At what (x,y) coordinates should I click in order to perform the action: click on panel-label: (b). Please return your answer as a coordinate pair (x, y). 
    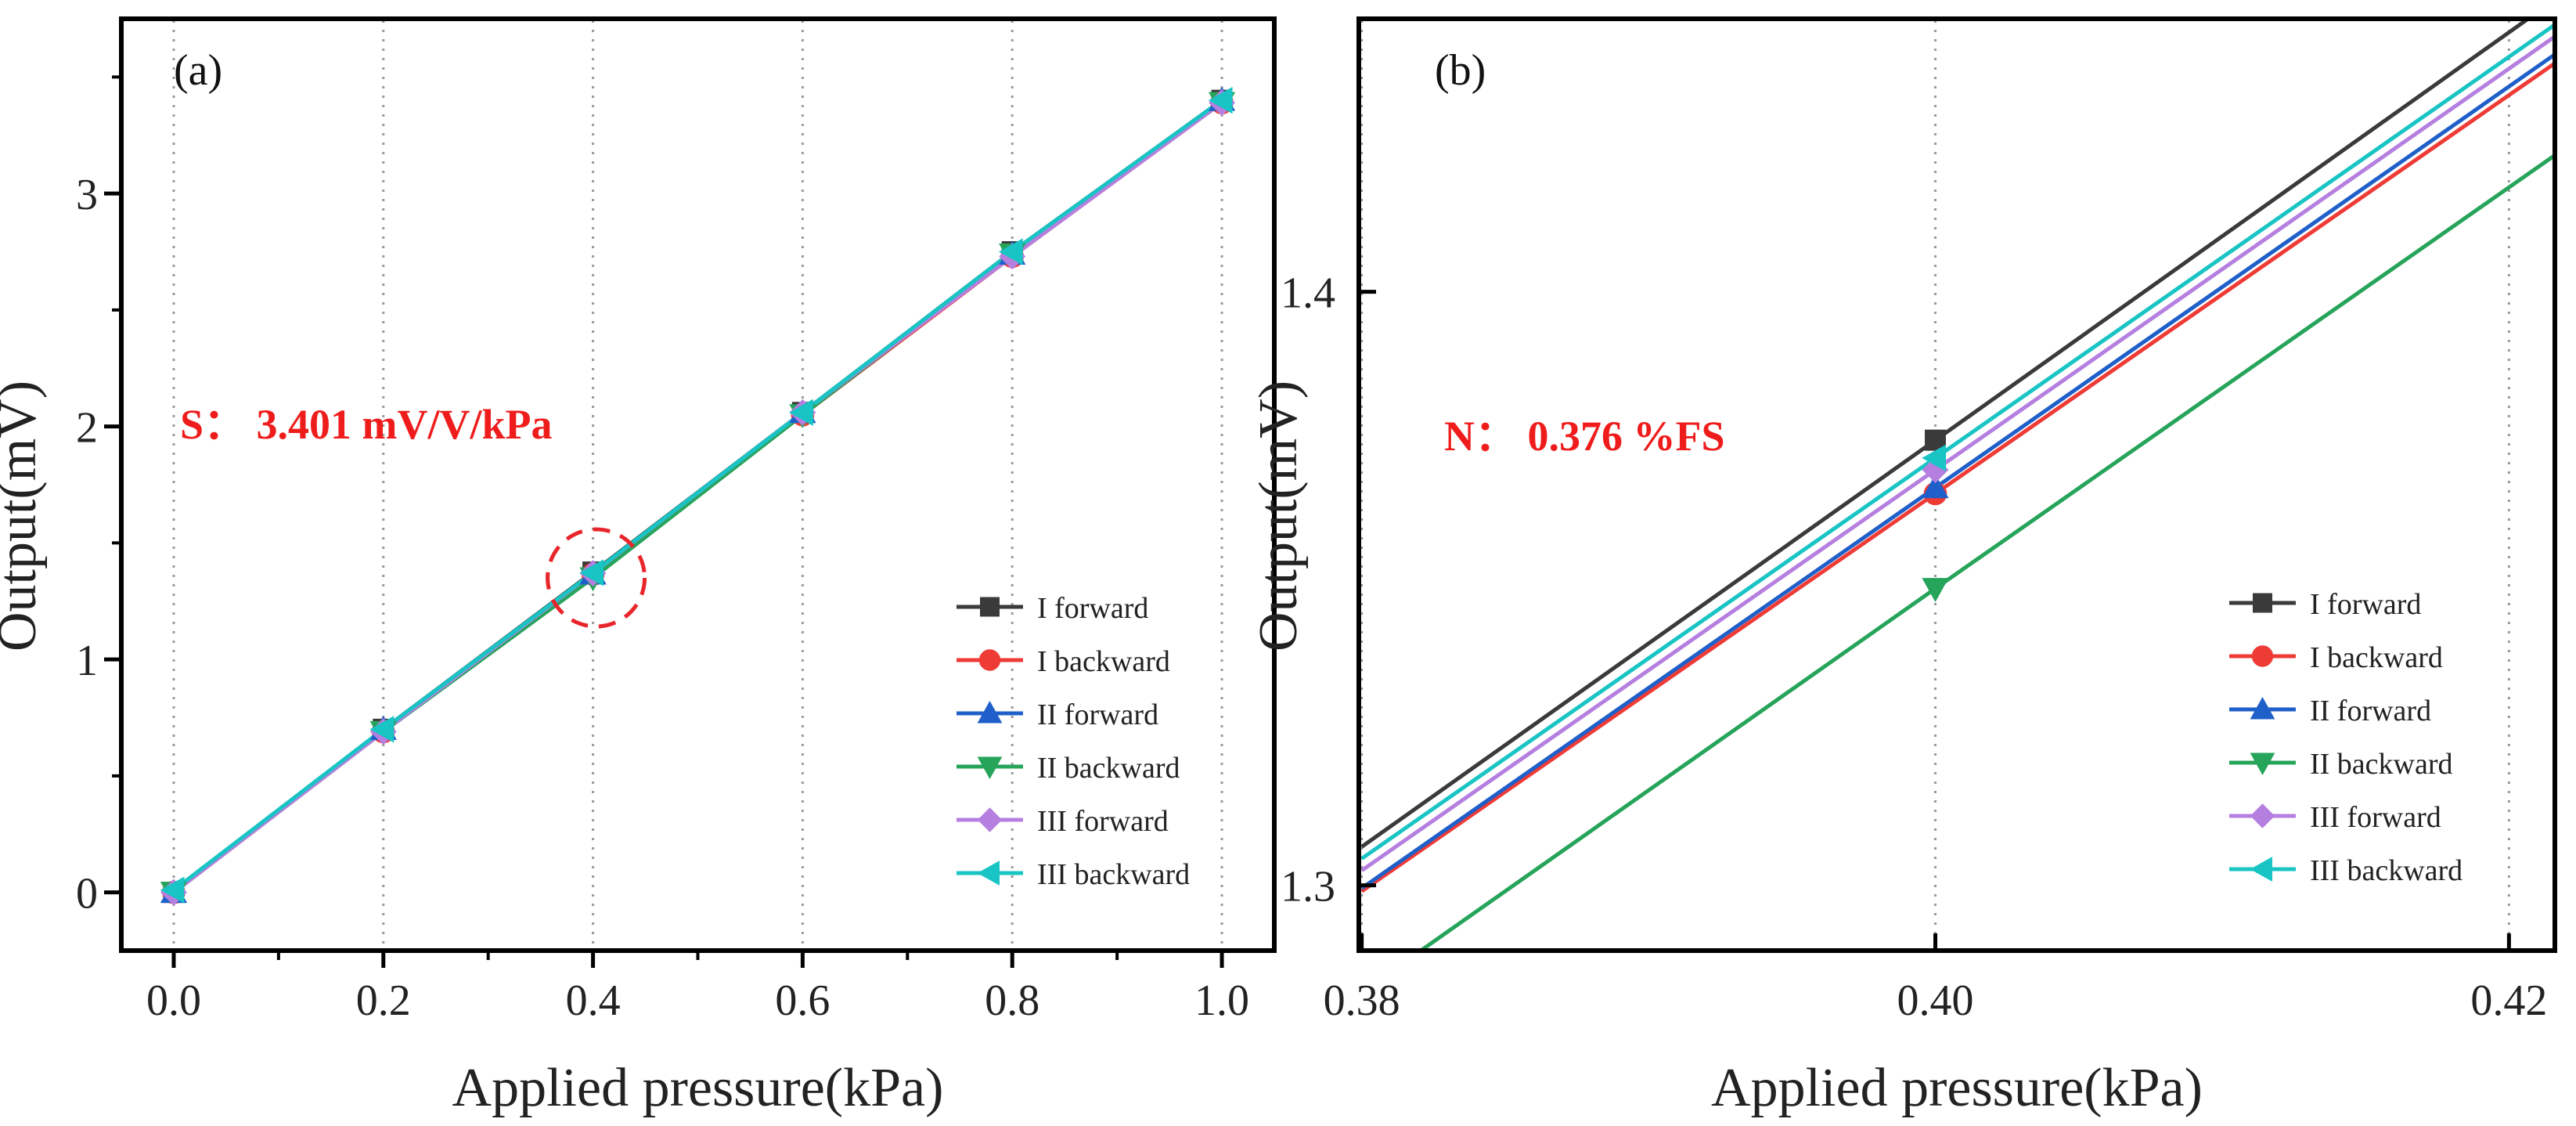
    Looking at the image, I should click on (1460, 70).